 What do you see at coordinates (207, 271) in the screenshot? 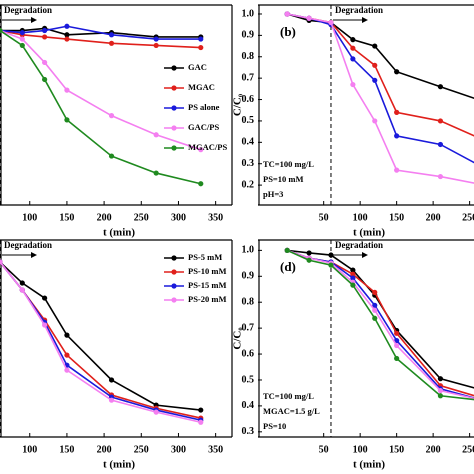
I see `legend-label: PS-10 mM` at bounding box center [207, 271].